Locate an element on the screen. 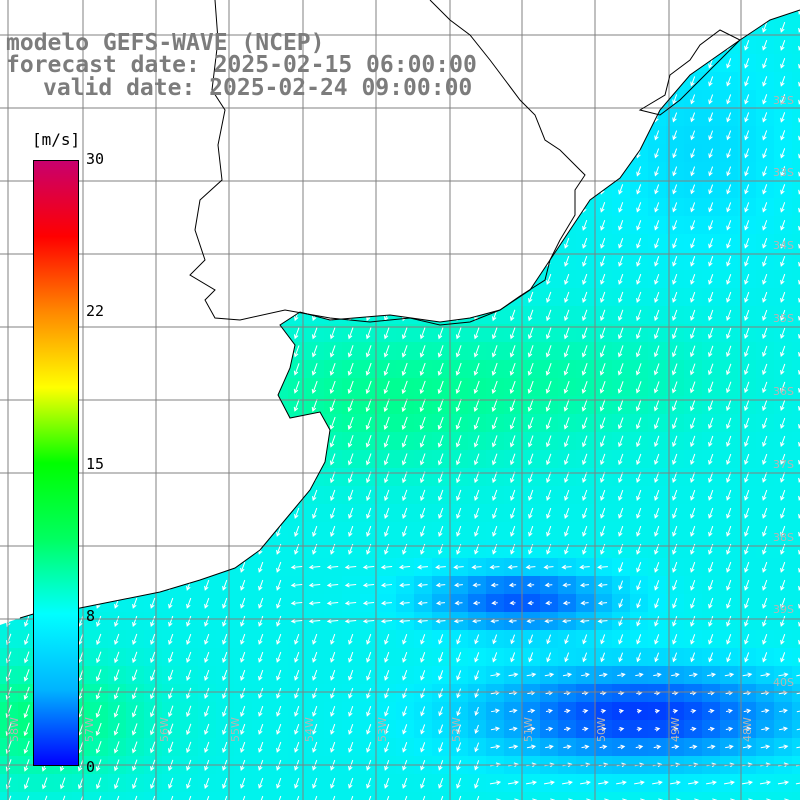 This screenshot has height=800, width=800. lat-label-37s: 37S is located at coordinates (783, 464).